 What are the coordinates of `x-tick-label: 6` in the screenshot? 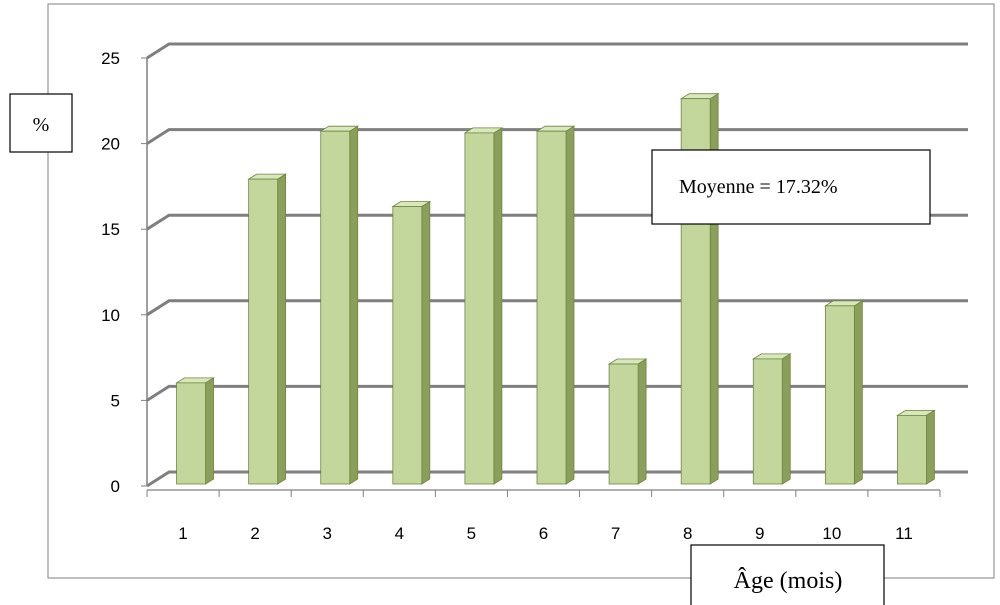 It's located at (543, 533).